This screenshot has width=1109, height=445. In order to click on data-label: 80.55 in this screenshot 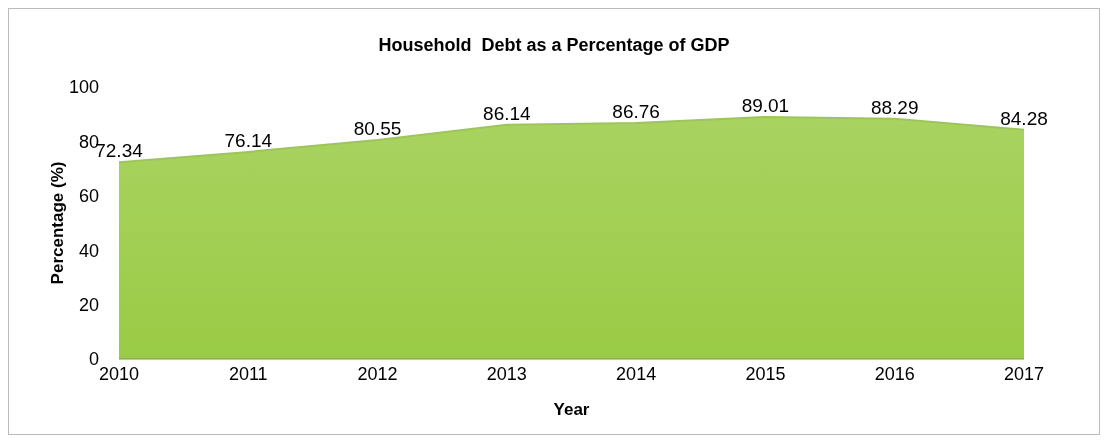, I will do `click(377, 128)`.